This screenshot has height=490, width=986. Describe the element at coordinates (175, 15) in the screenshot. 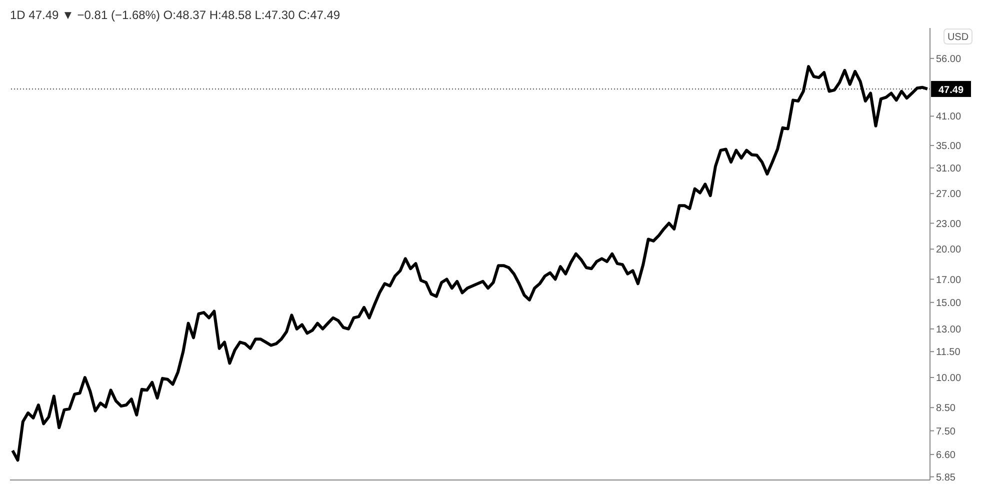

I see `chart-title: 1D 47.49 ▼ −0.81 (−1.68%) O:48.37 H:48.58 L:47.30 C:47.49` at that location.